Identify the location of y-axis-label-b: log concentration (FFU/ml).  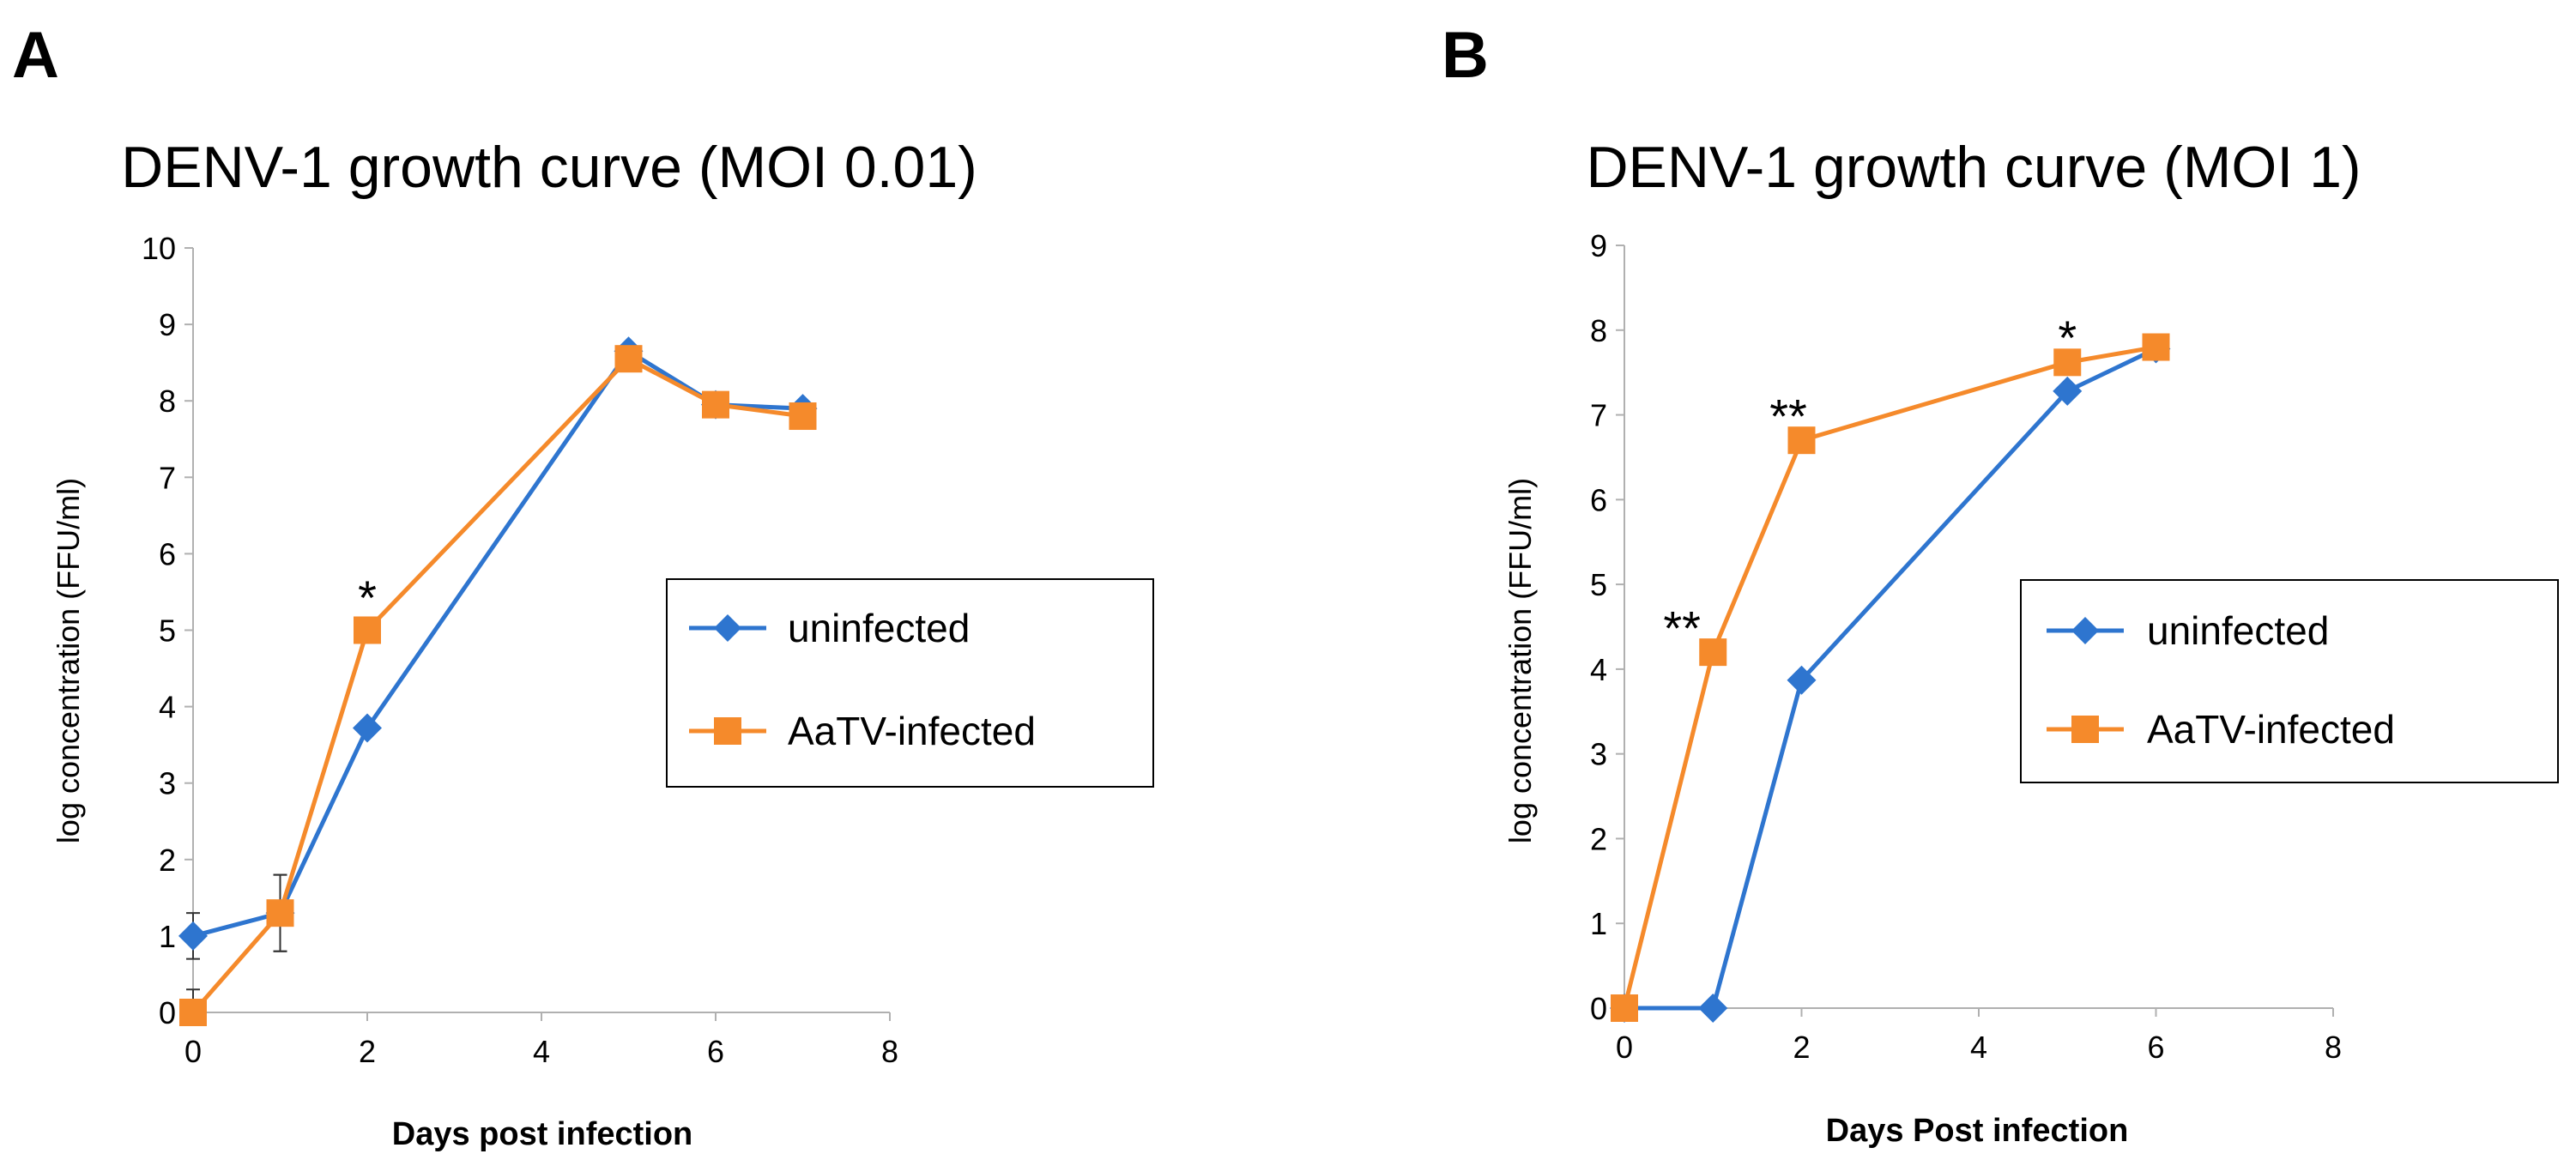
(1520, 661).